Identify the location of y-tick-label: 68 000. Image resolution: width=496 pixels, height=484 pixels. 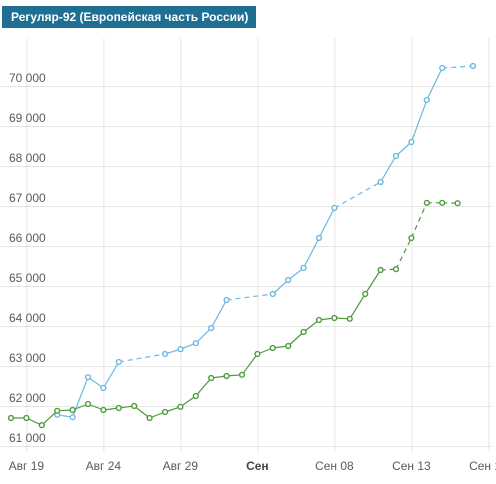
(27, 158).